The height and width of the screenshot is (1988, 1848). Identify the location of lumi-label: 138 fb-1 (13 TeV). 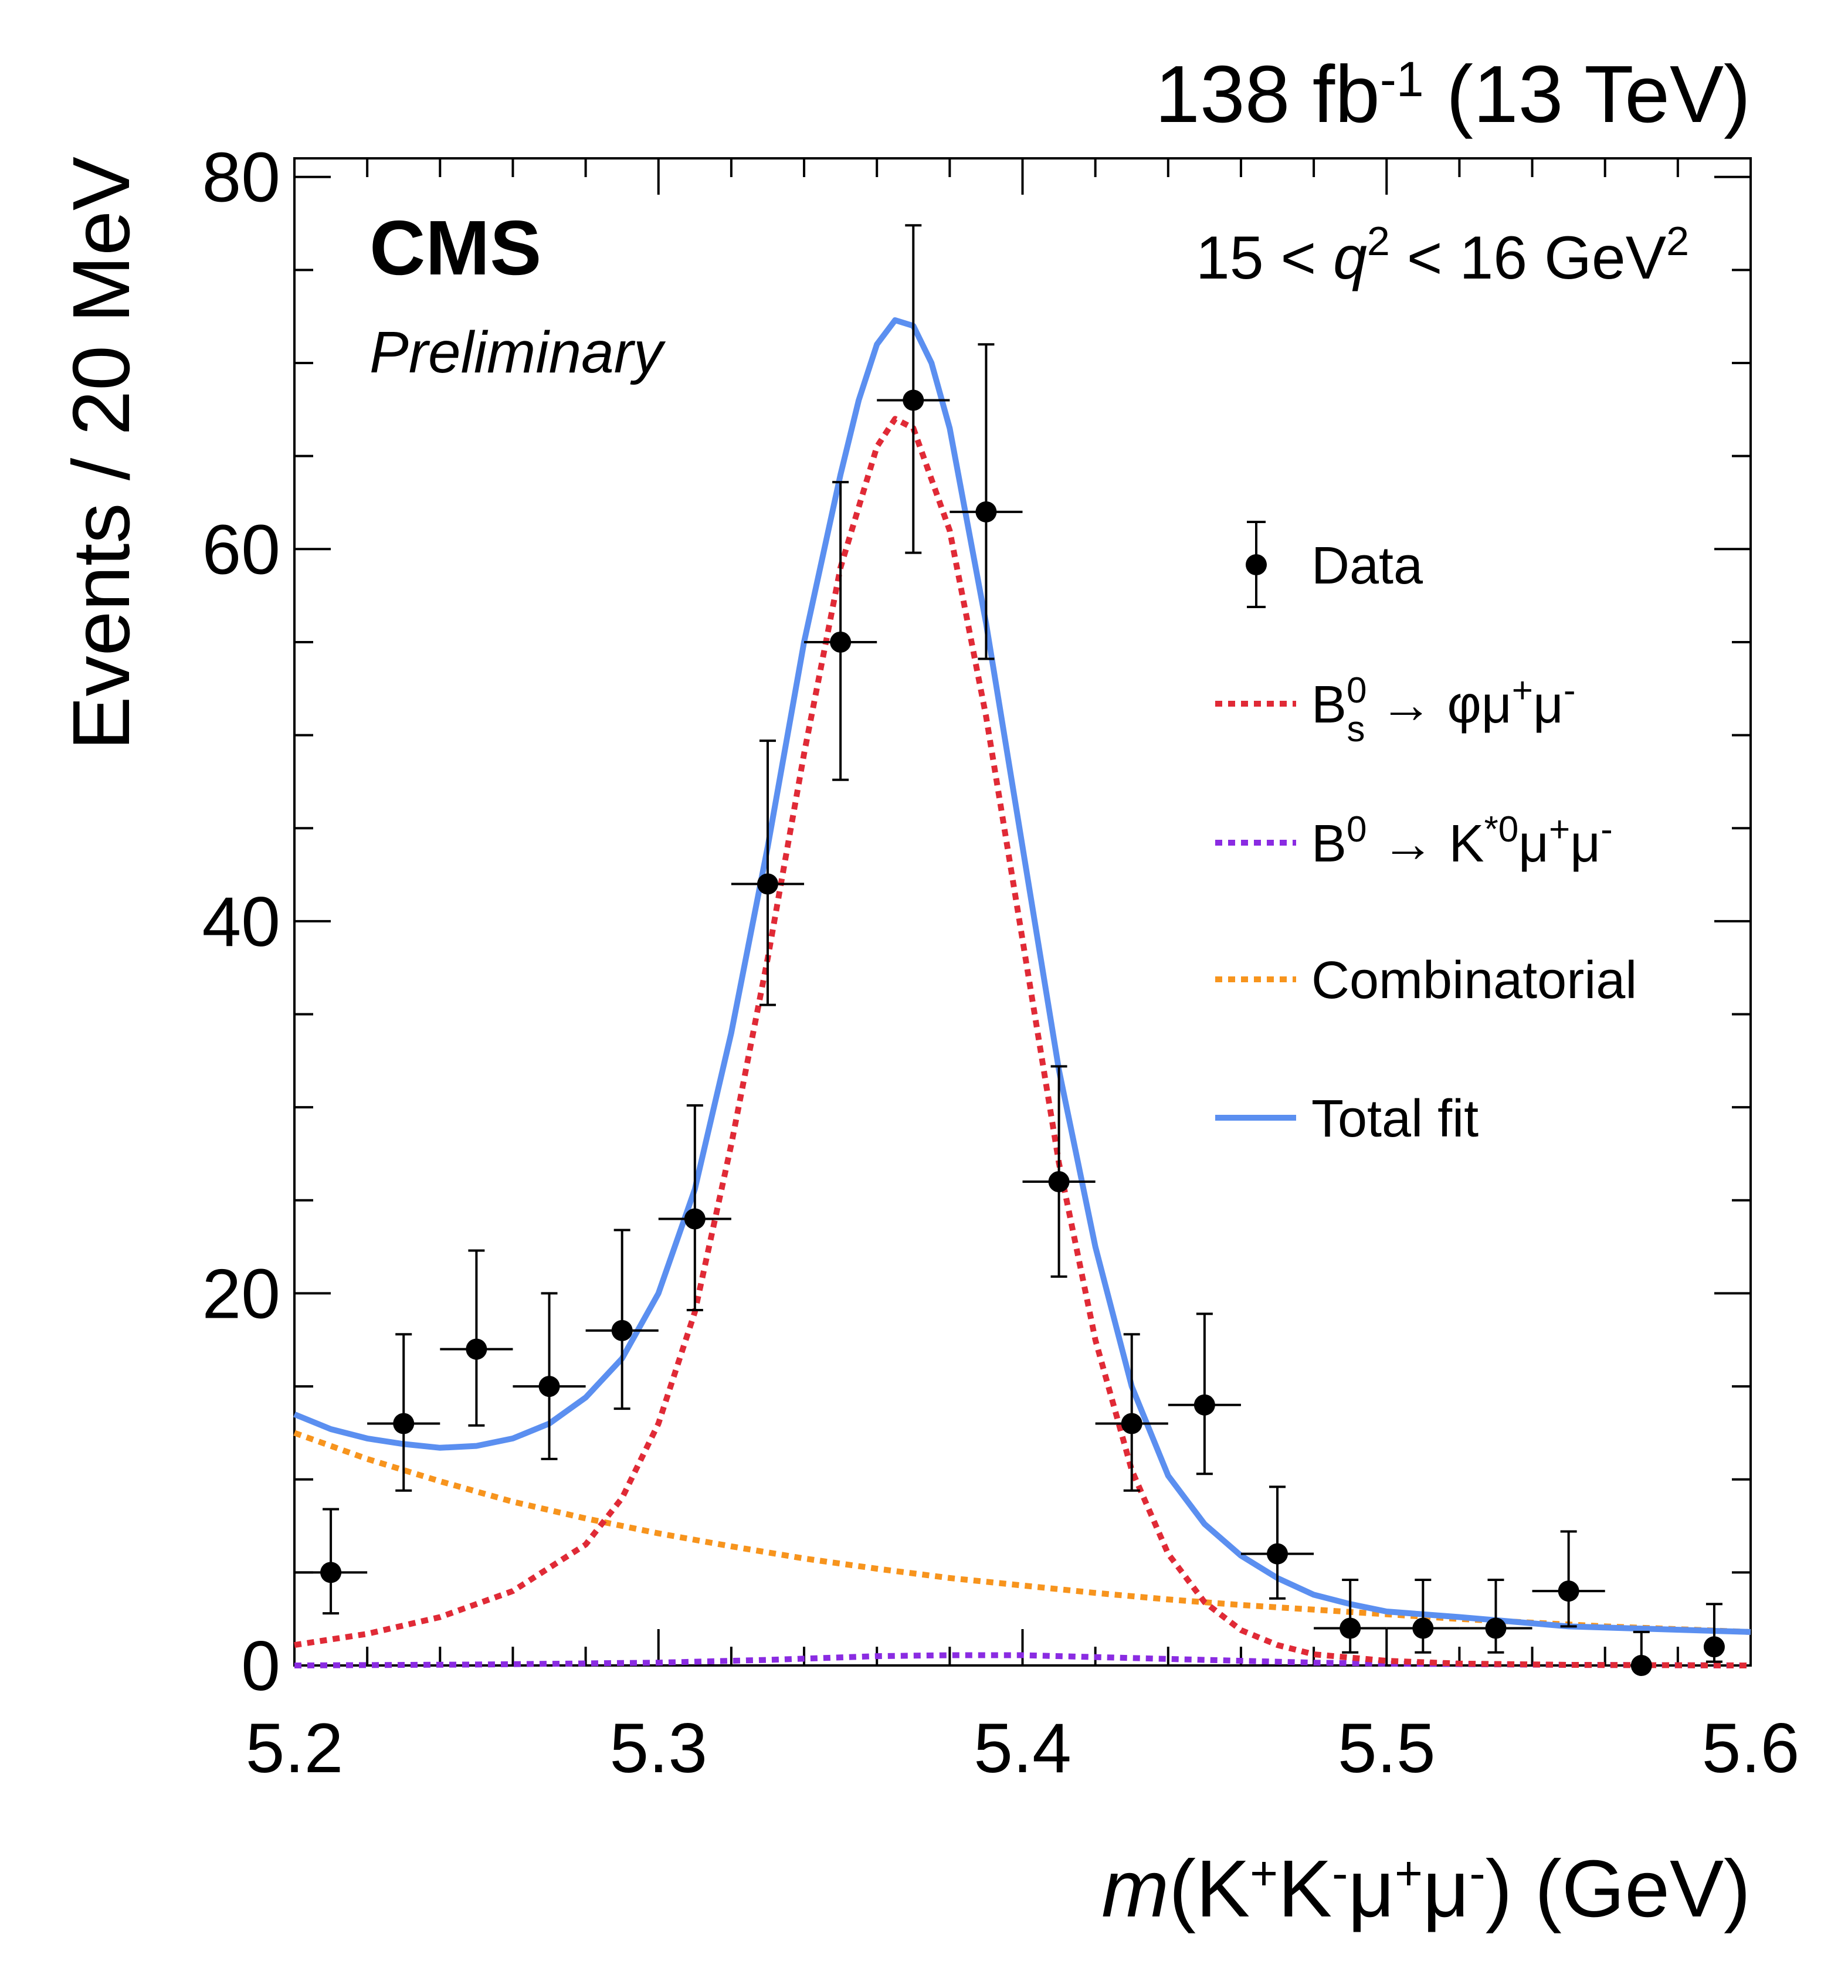
(1453, 94).